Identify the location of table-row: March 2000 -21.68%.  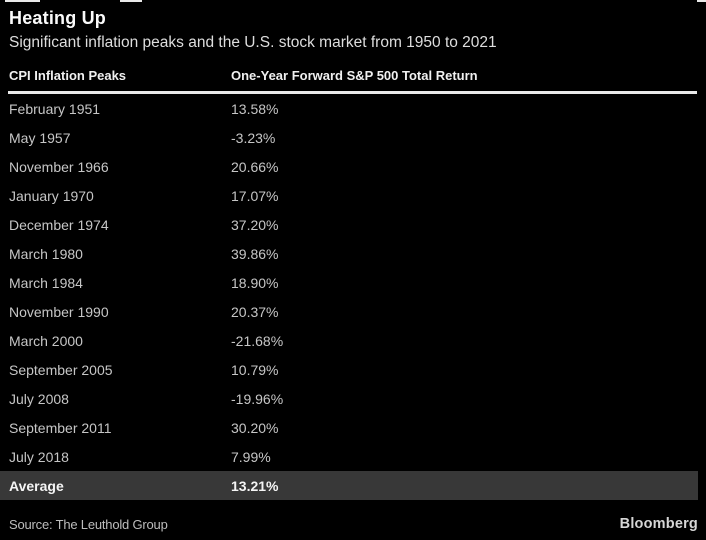
(353, 340).